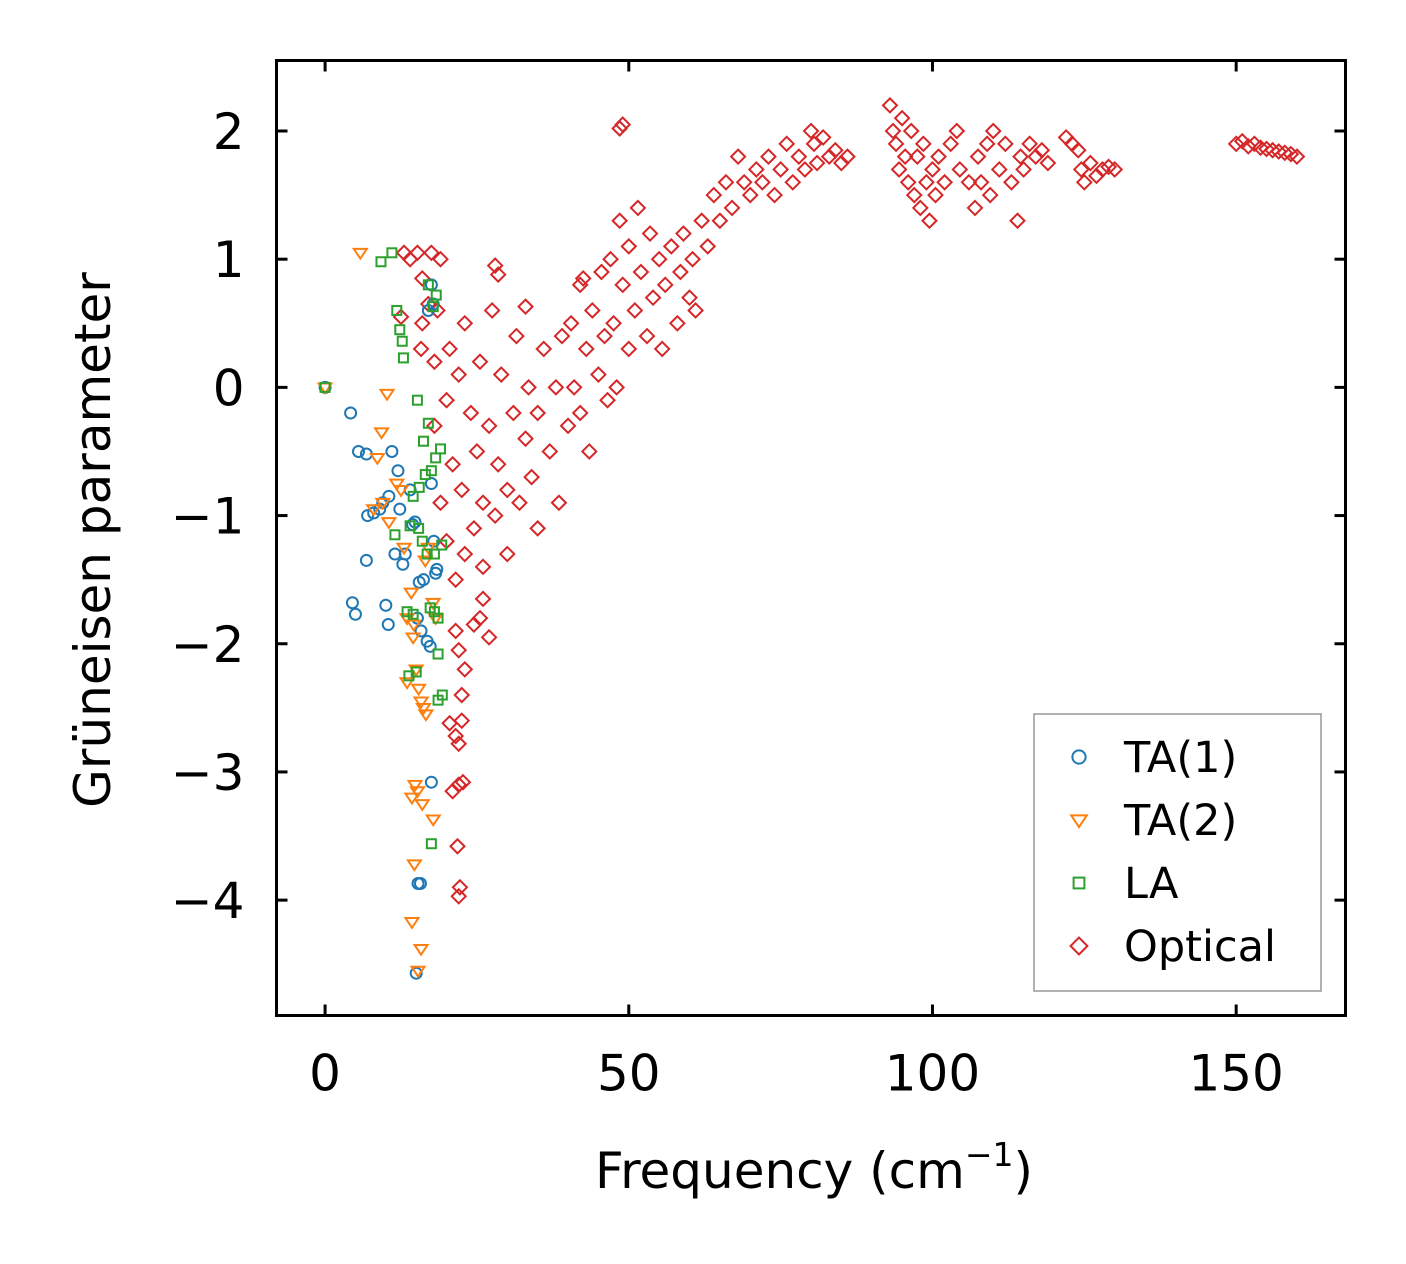 The width and height of the screenshot is (1406, 1264). What do you see at coordinates (229, 260) in the screenshot?
I see `y-tick-label-1: 1` at bounding box center [229, 260].